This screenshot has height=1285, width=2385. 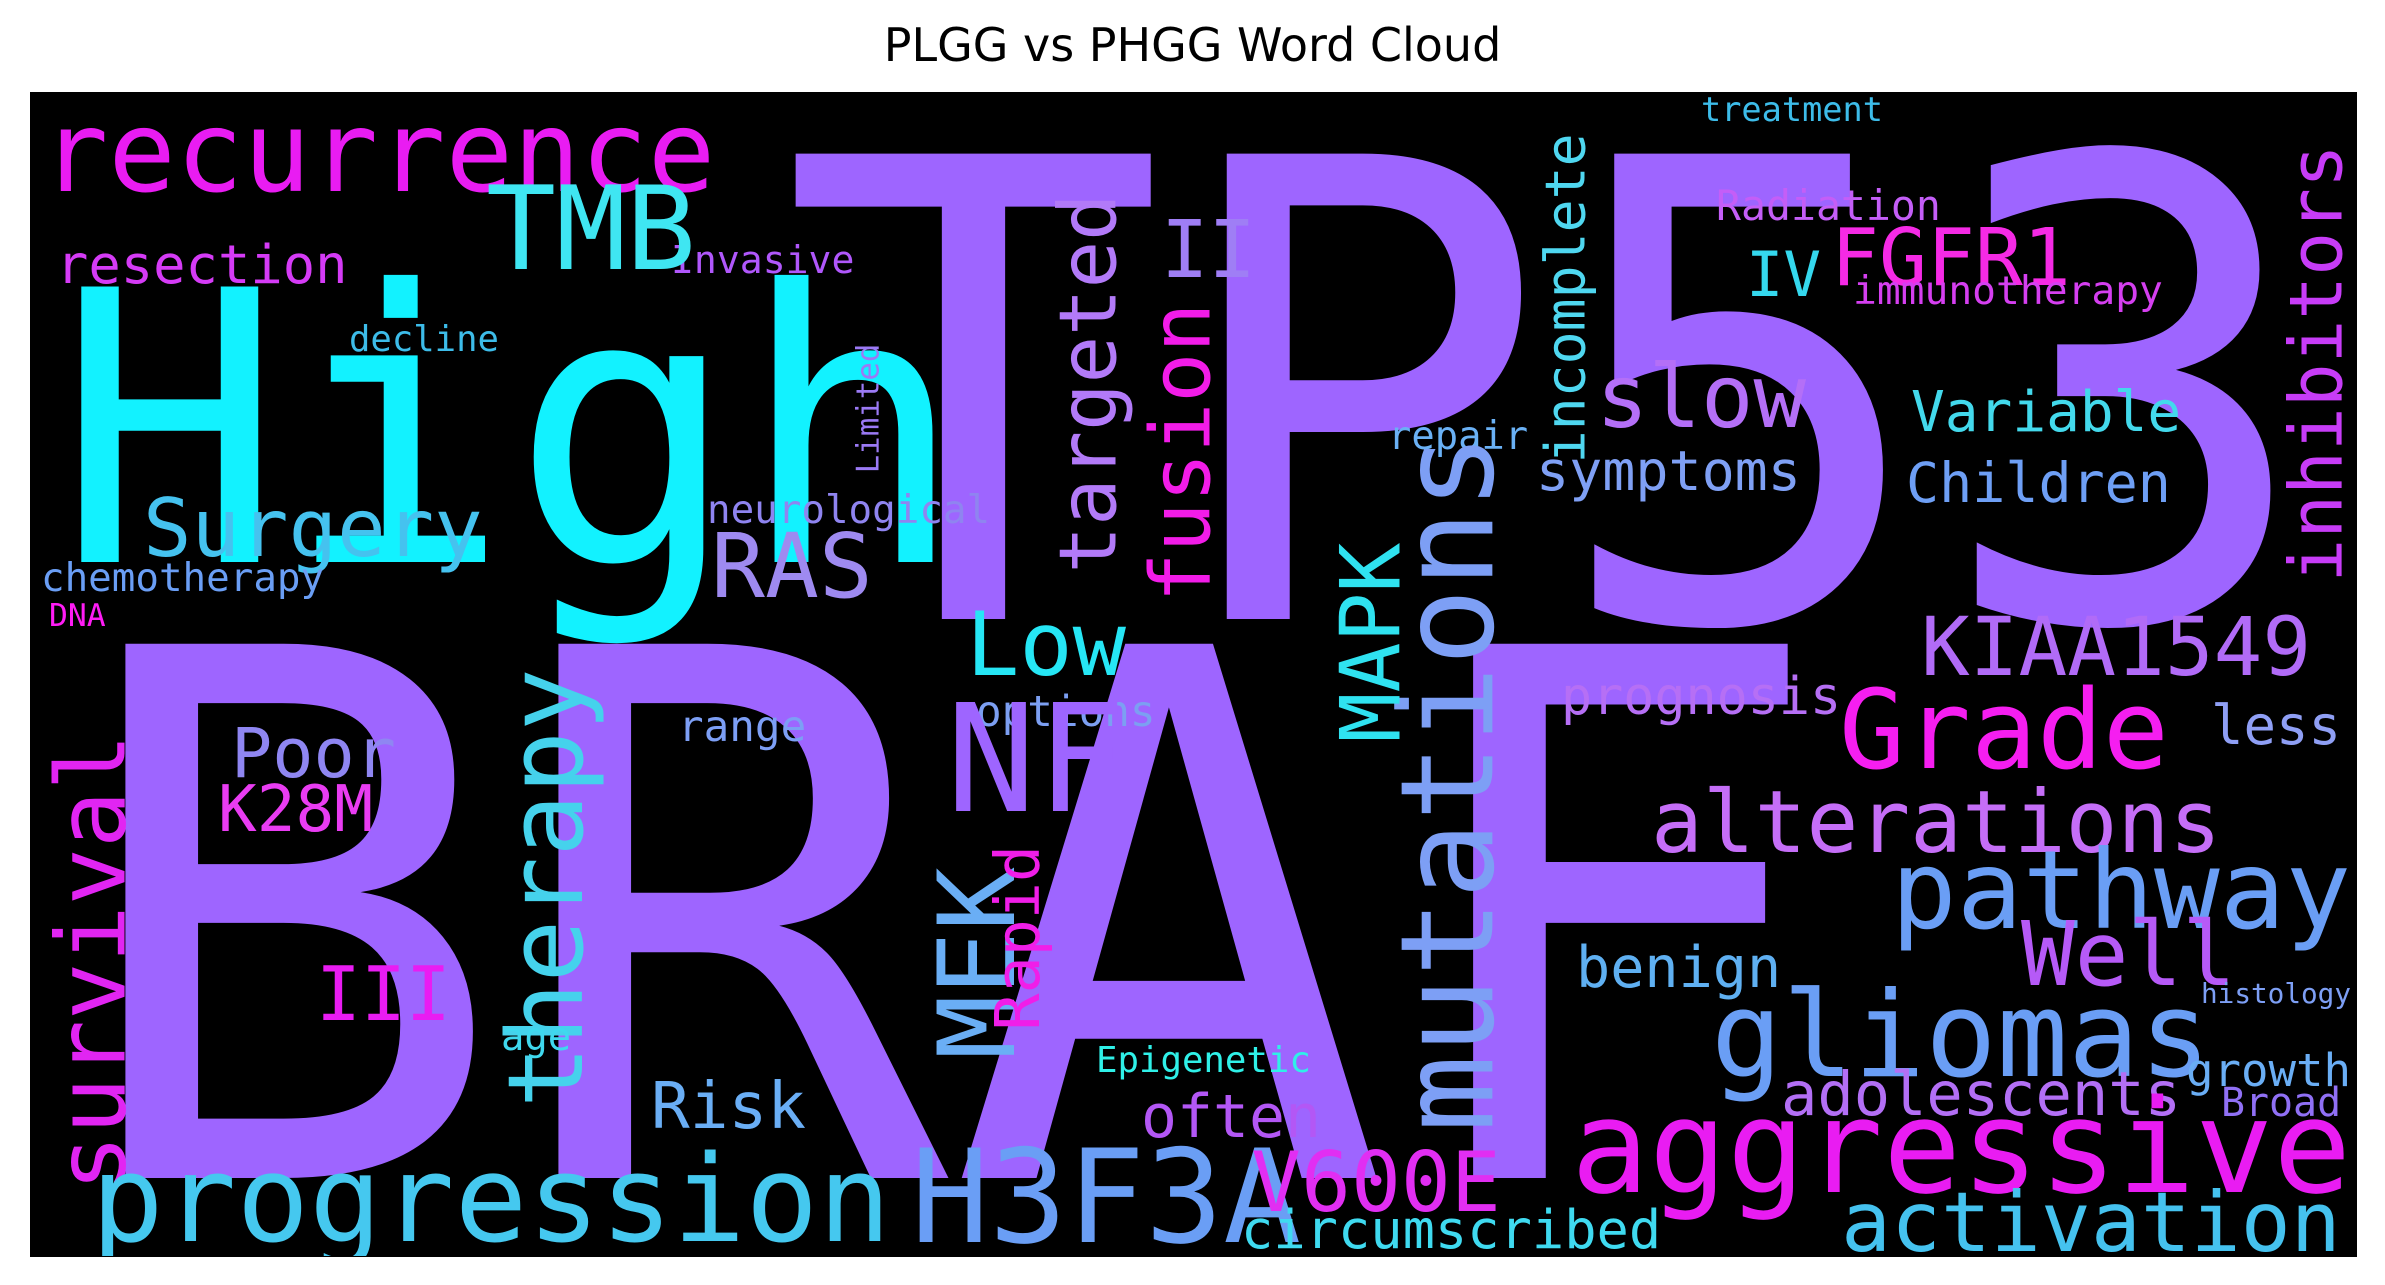 I want to click on word-mapk: MAPK, so click(x=1371, y=643).